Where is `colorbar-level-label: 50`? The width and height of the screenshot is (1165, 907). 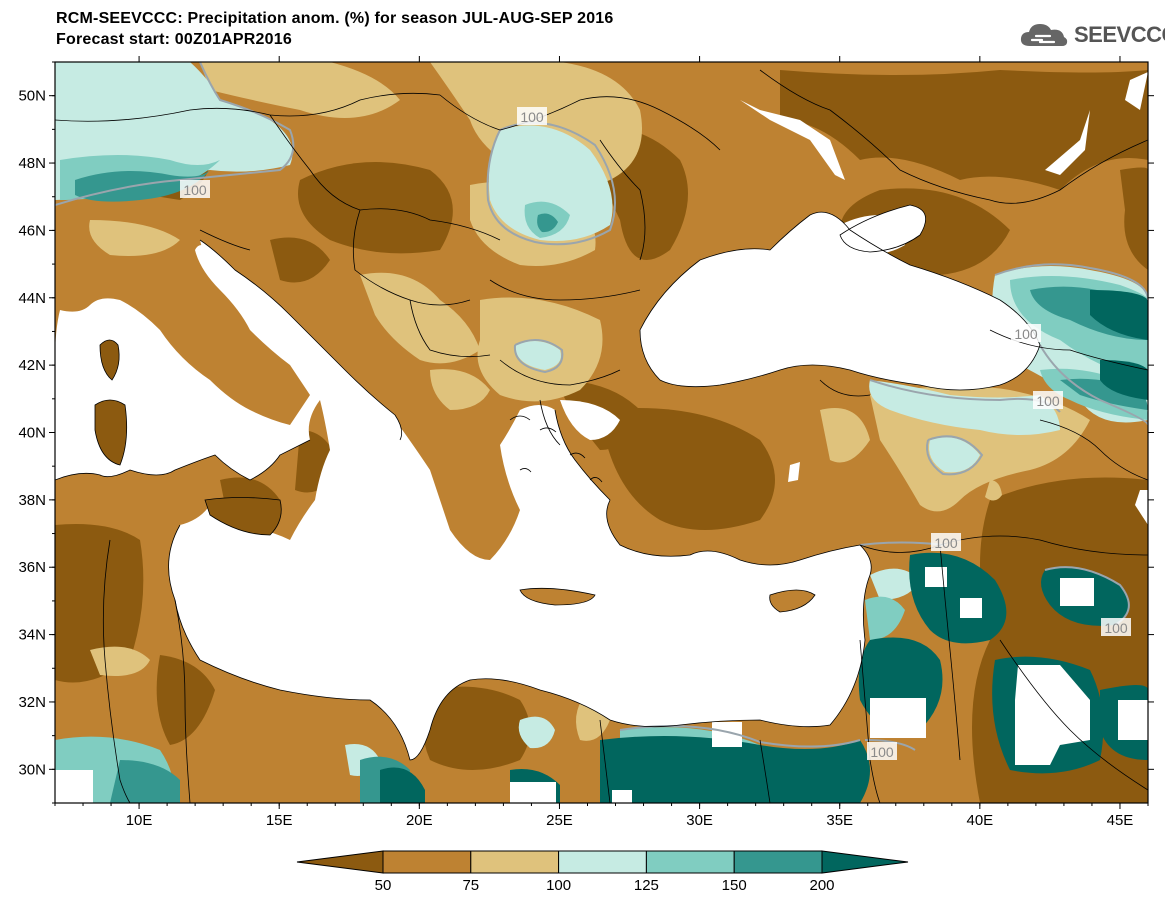
colorbar-level-label: 50 is located at coordinates (383, 885).